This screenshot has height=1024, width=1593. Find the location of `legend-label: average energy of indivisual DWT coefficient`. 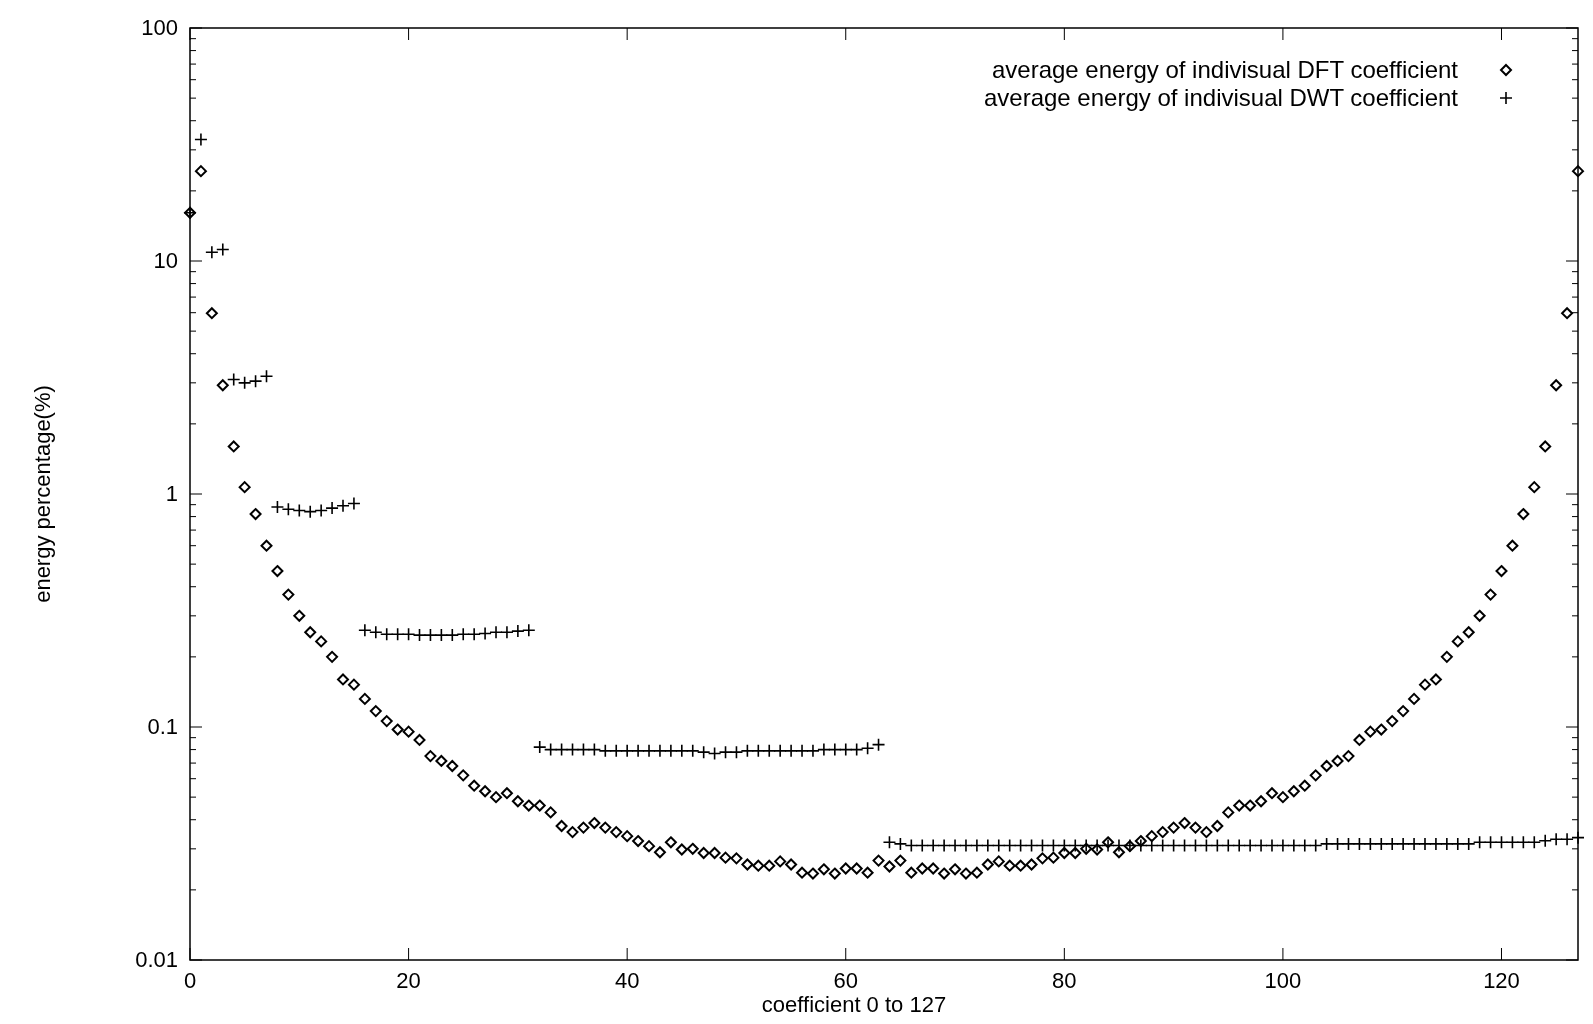

legend-label: average energy of indivisual DWT coefficient is located at coordinates (1221, 97).